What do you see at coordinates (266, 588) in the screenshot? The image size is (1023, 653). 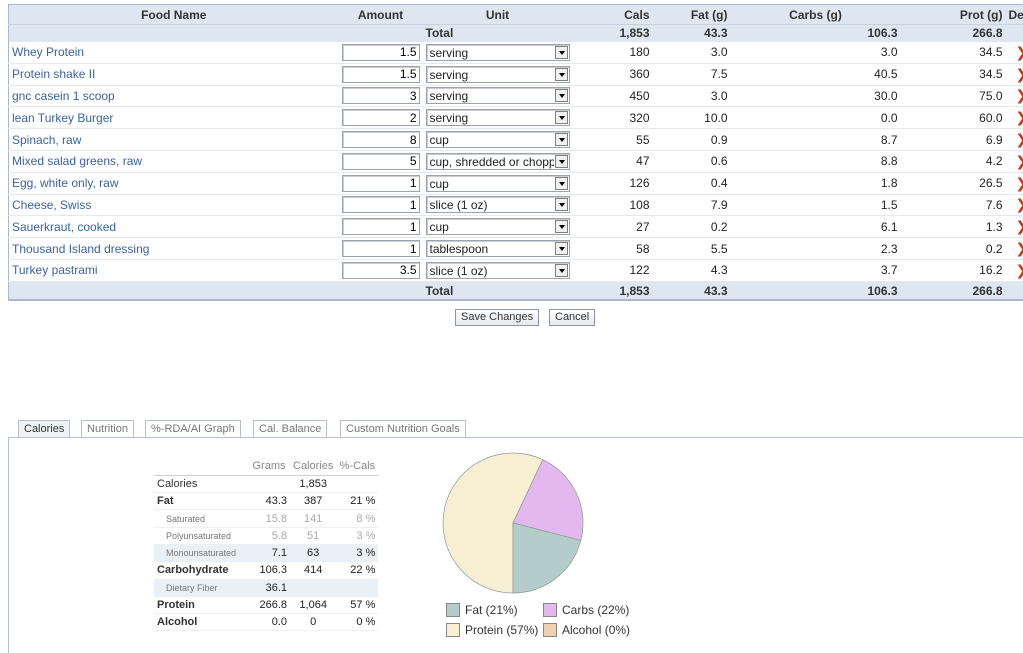 I see `nutrient-row: Dietary Fiber 36.1` at bounding box center [266, 588].